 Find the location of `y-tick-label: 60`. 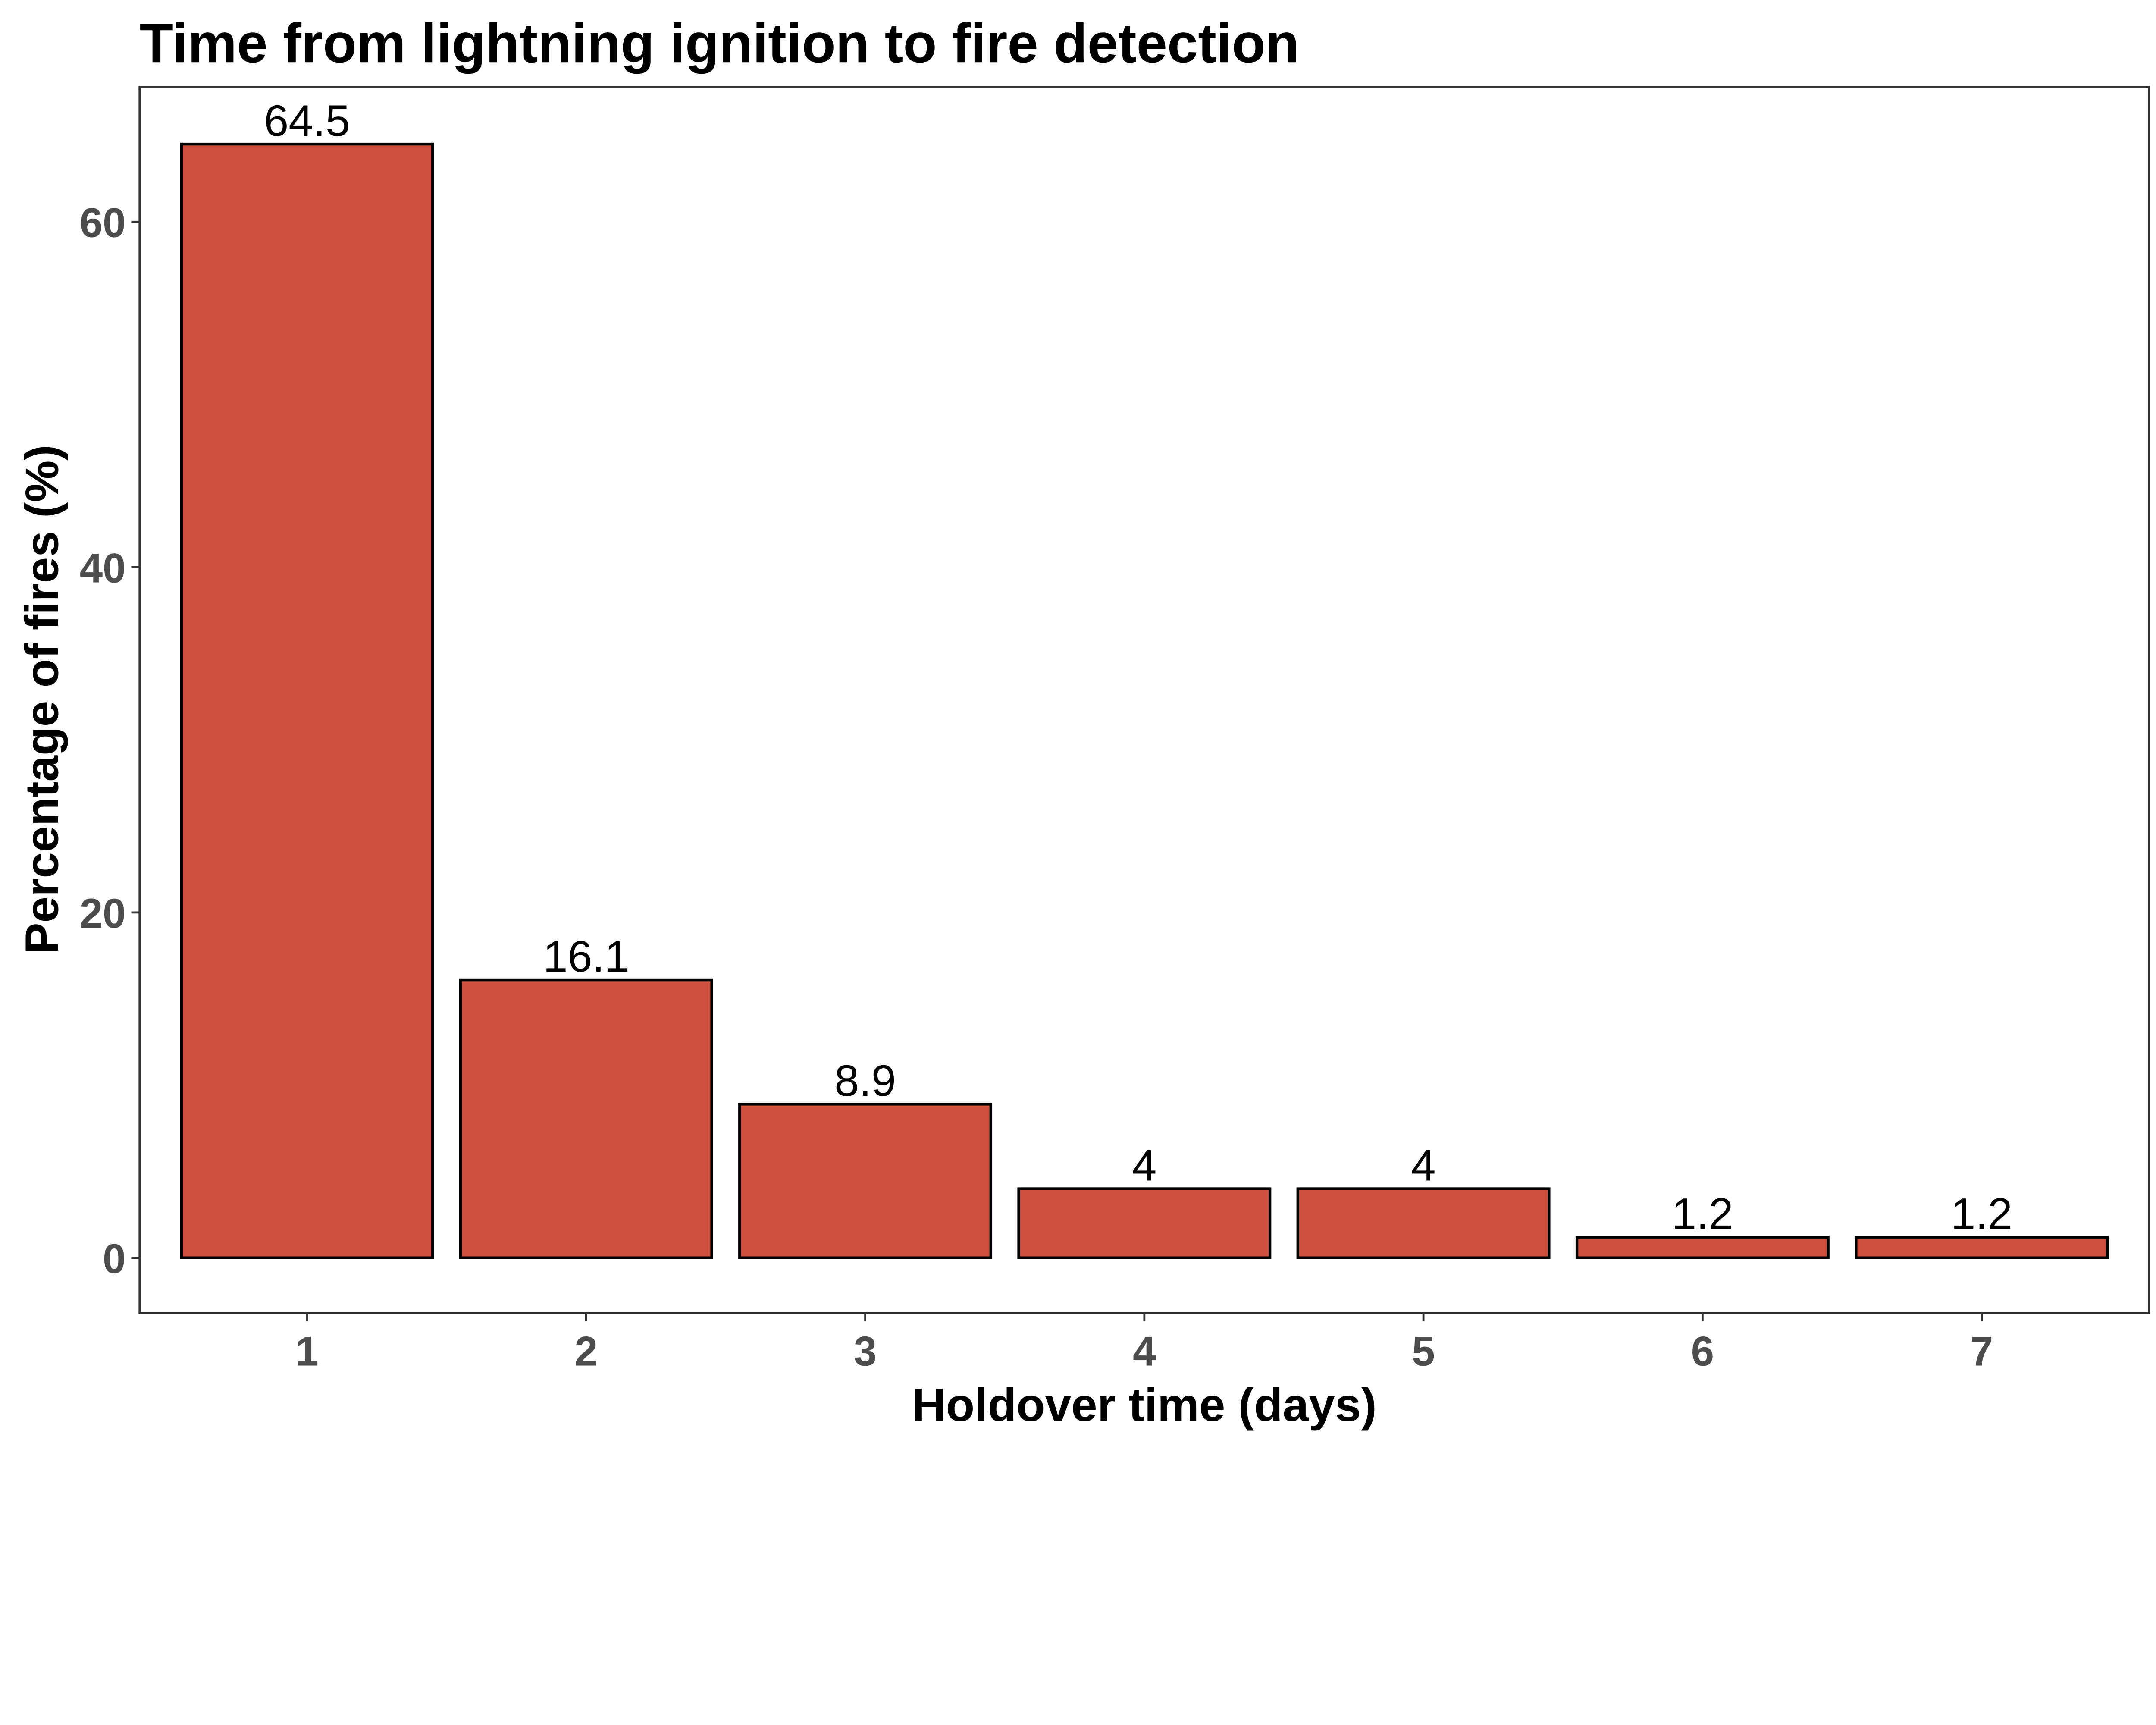

y-tick-label: 60 is located at coordinates (103, 223).